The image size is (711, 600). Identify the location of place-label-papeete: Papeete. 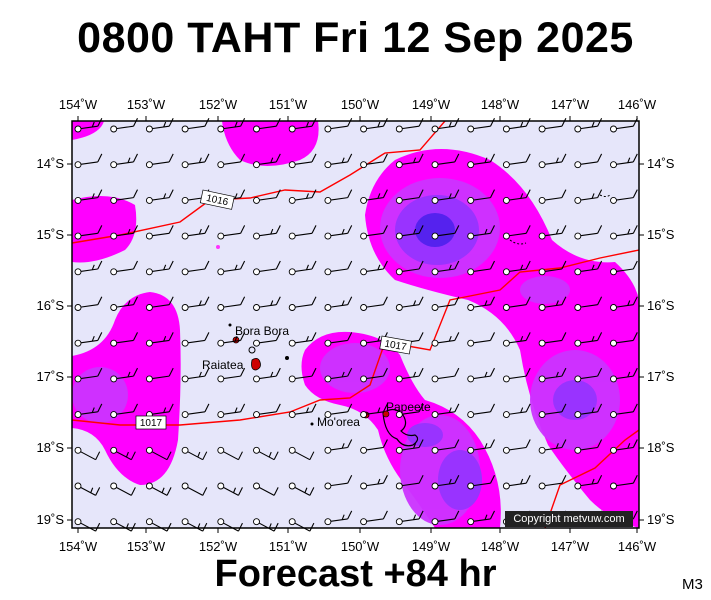
(408, 407).